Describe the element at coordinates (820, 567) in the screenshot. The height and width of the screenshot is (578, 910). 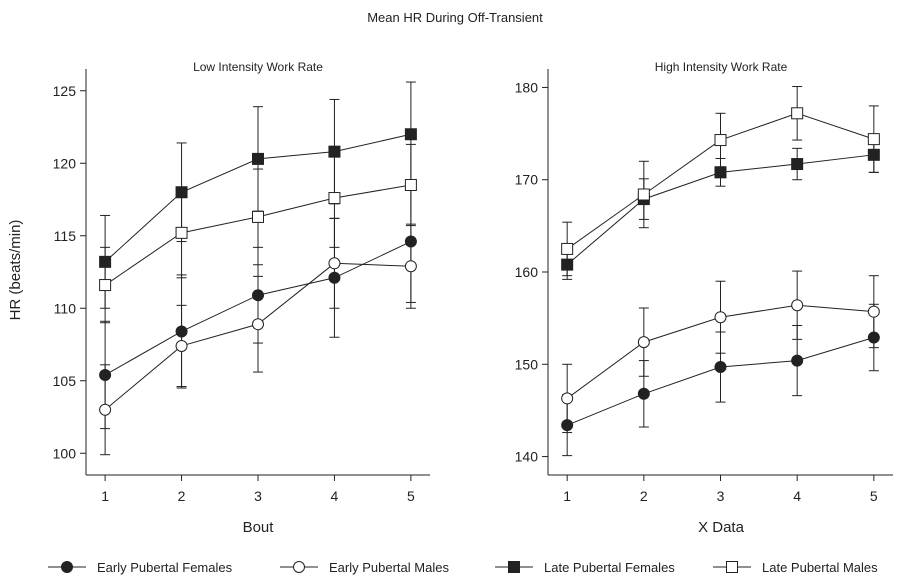
I see `legend-label: Late Pubertal Males` at that location.